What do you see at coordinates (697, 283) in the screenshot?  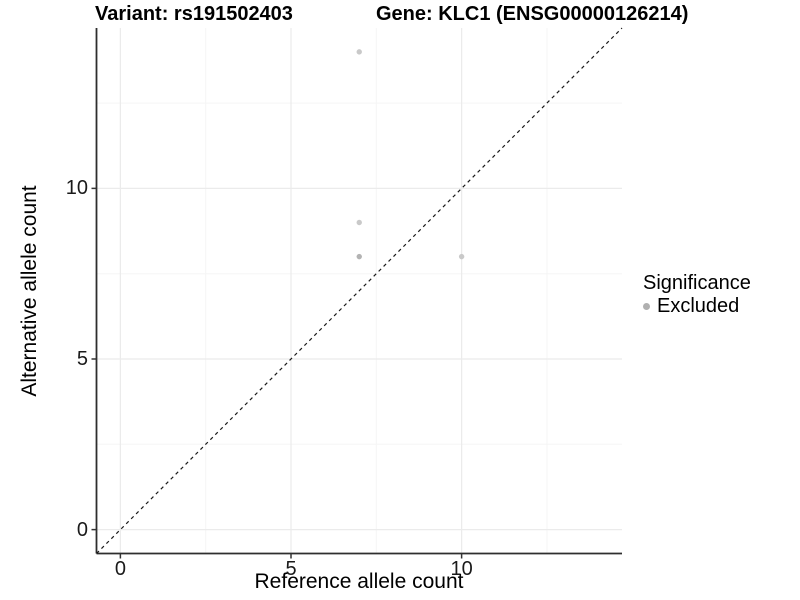 I see `legend-title: Significance` at bounding box center [697, 283].